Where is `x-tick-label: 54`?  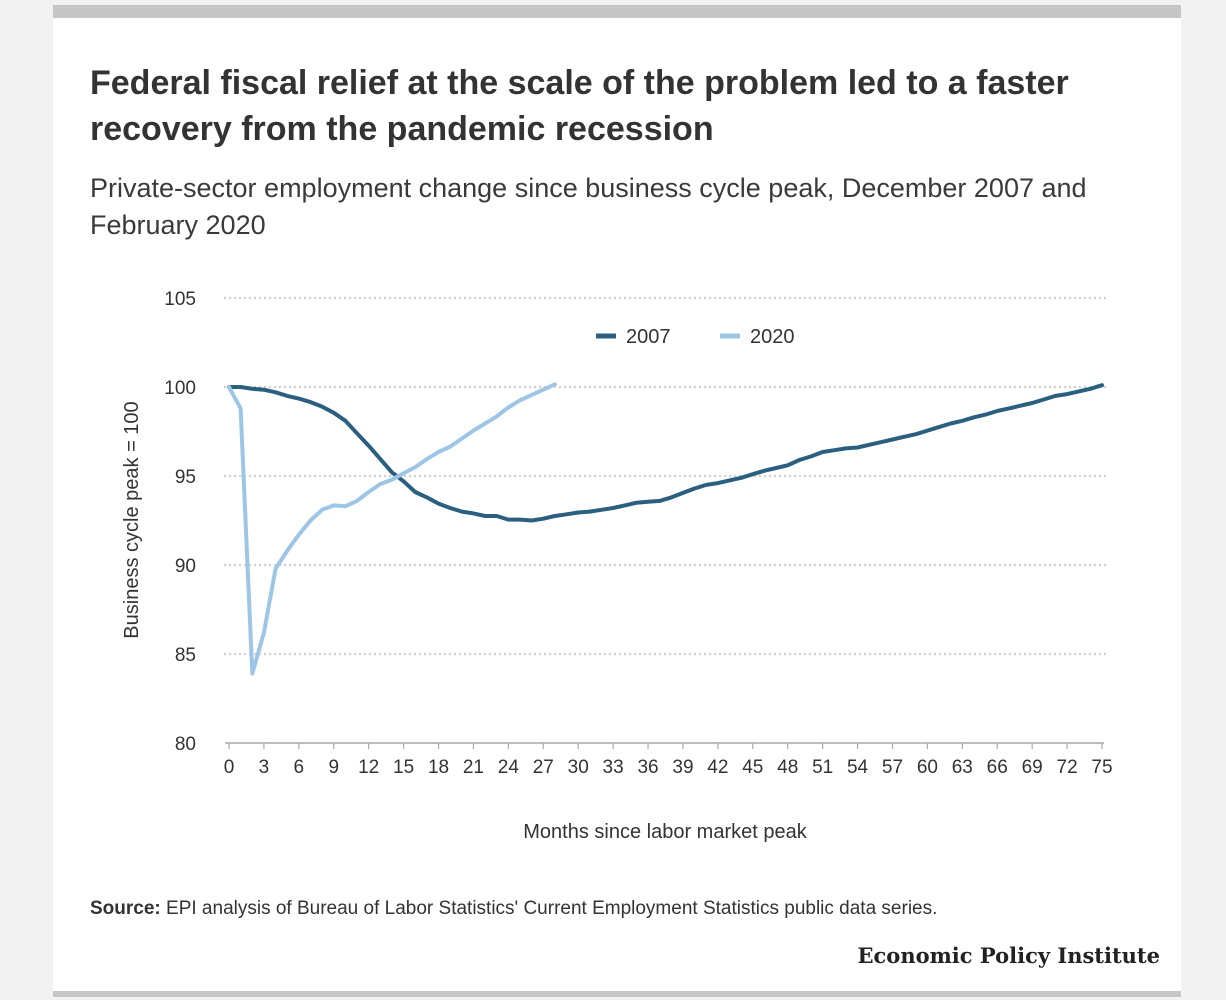 x-tick-label: 54 is located at coordinates (858, 767).